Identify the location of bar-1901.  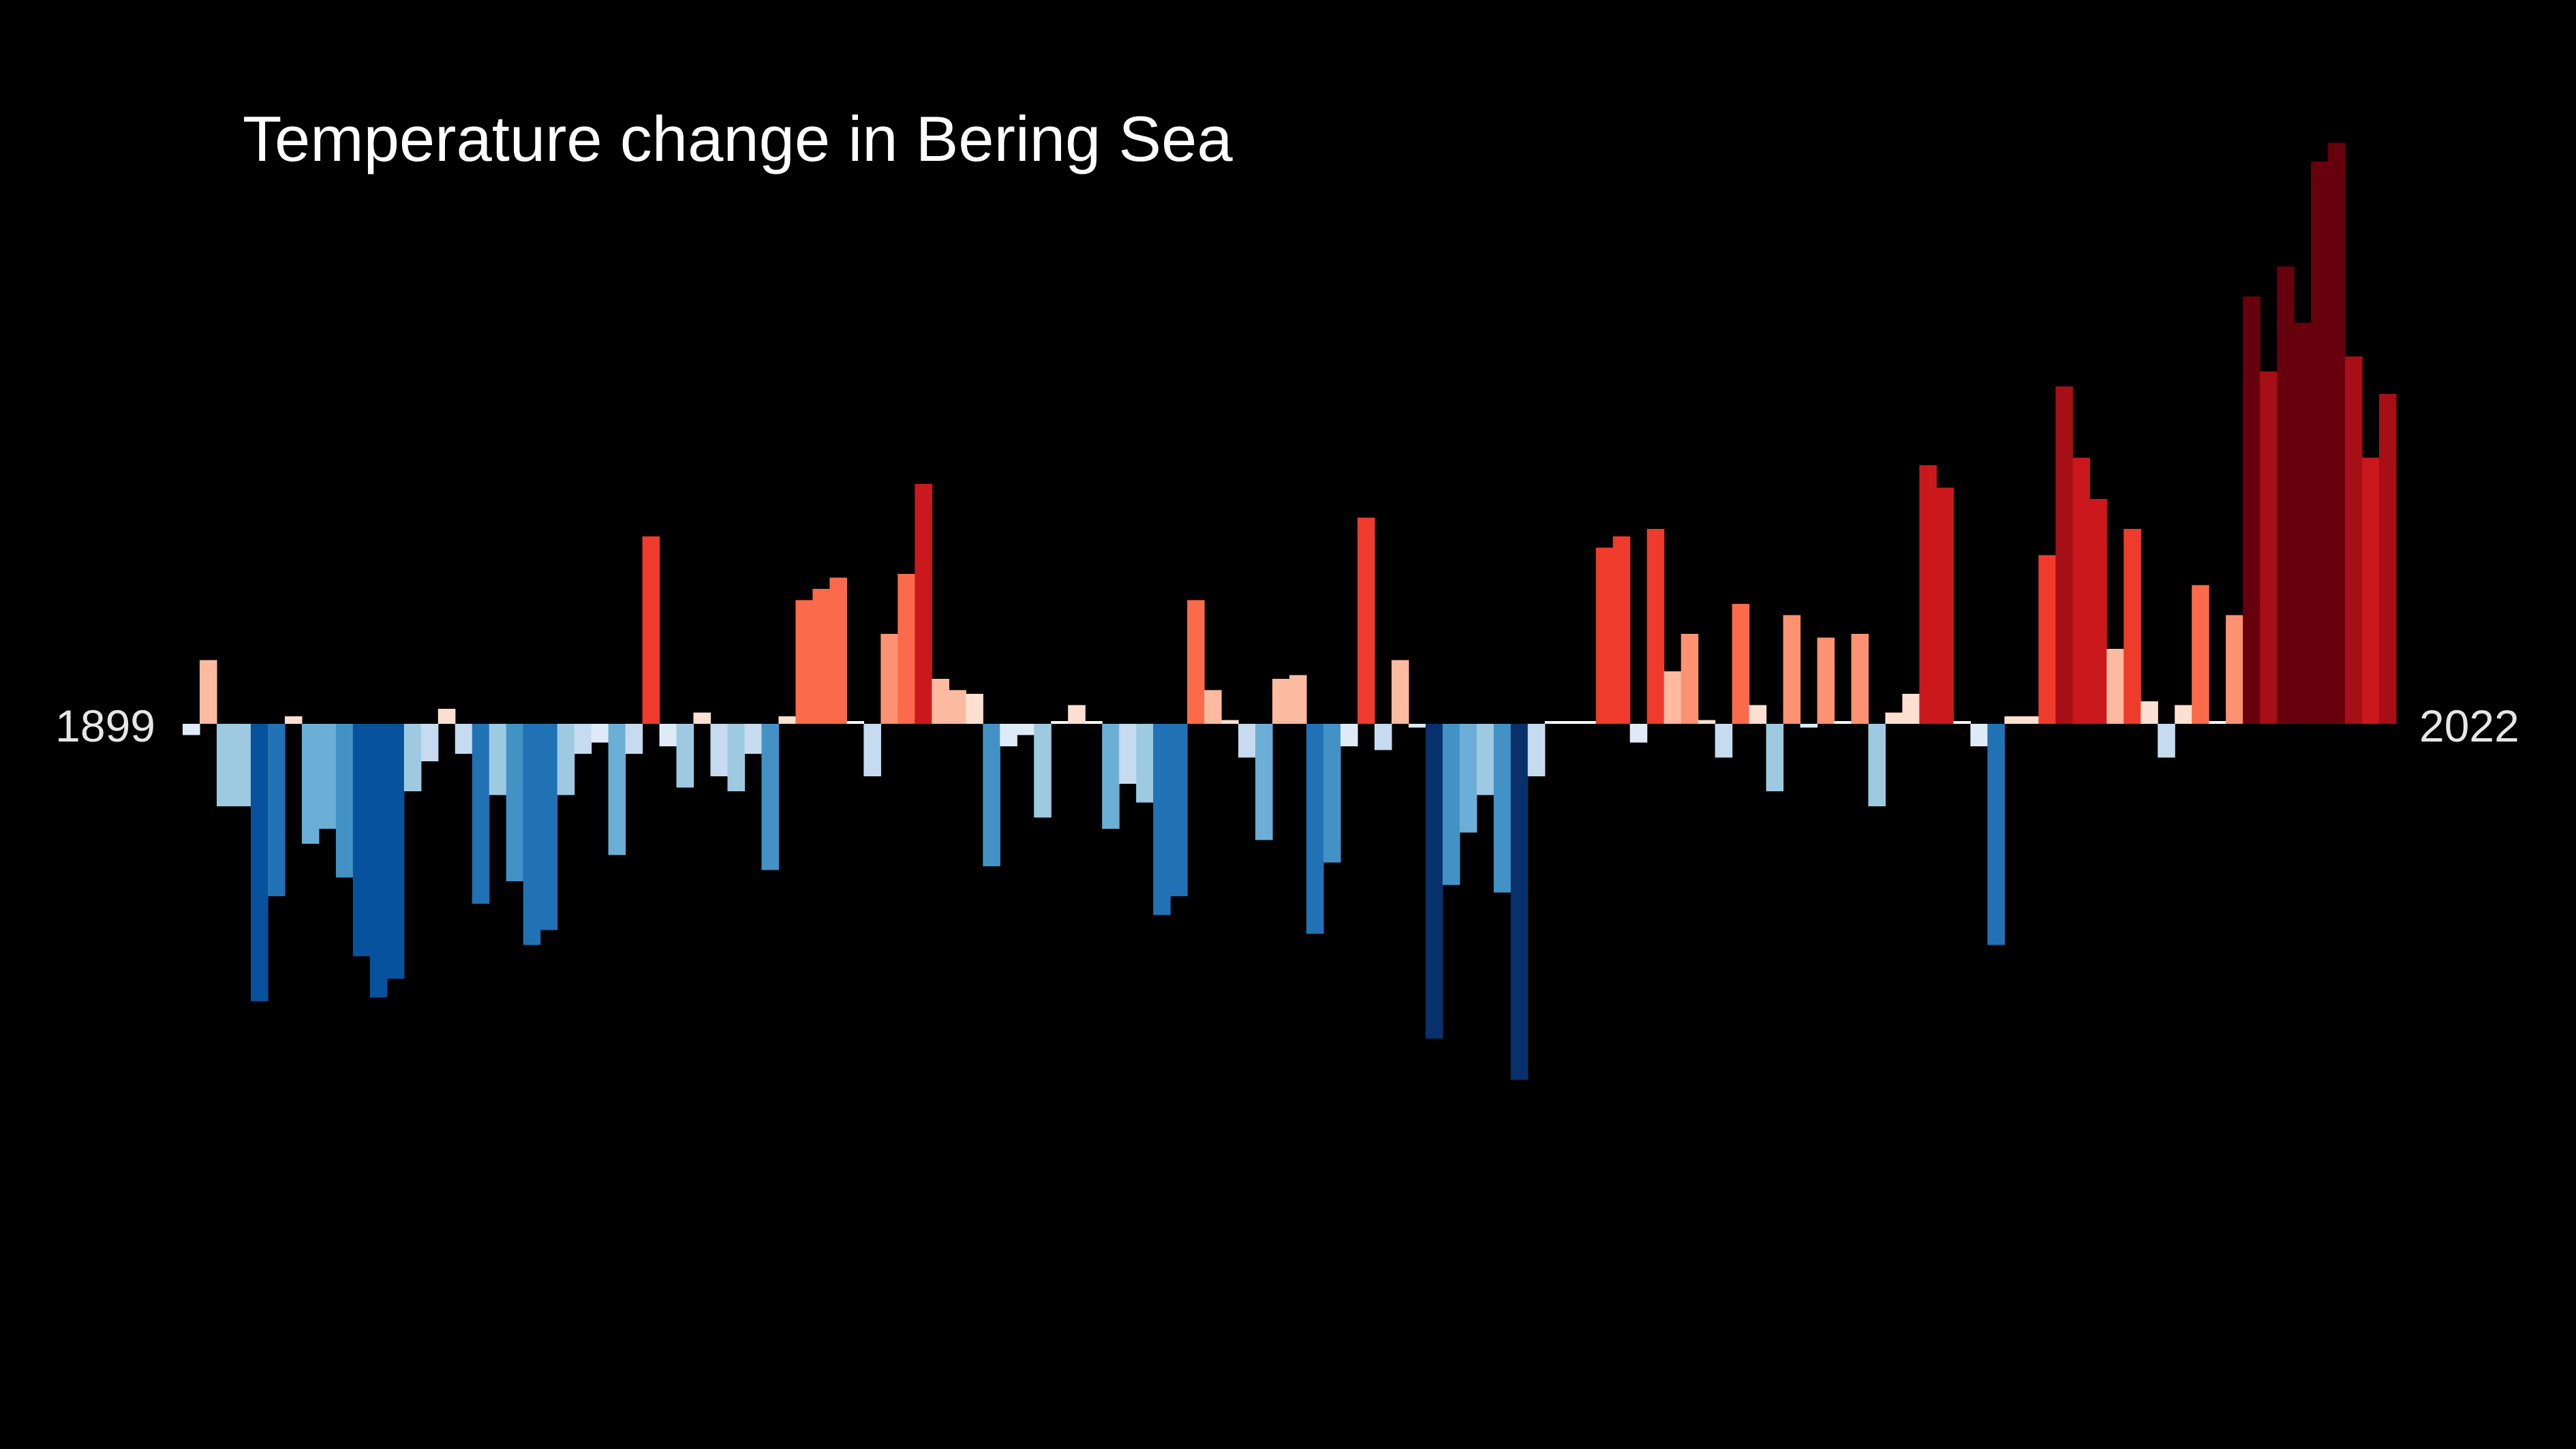
(225, 765).